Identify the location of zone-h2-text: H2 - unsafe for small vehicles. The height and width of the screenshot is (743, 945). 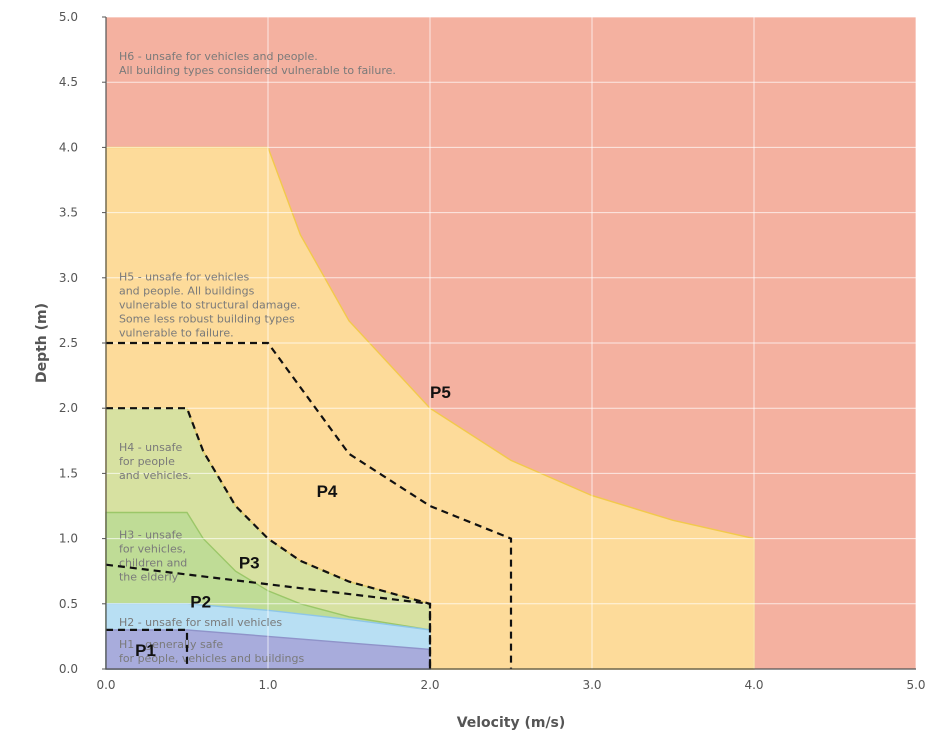
(200, 622).